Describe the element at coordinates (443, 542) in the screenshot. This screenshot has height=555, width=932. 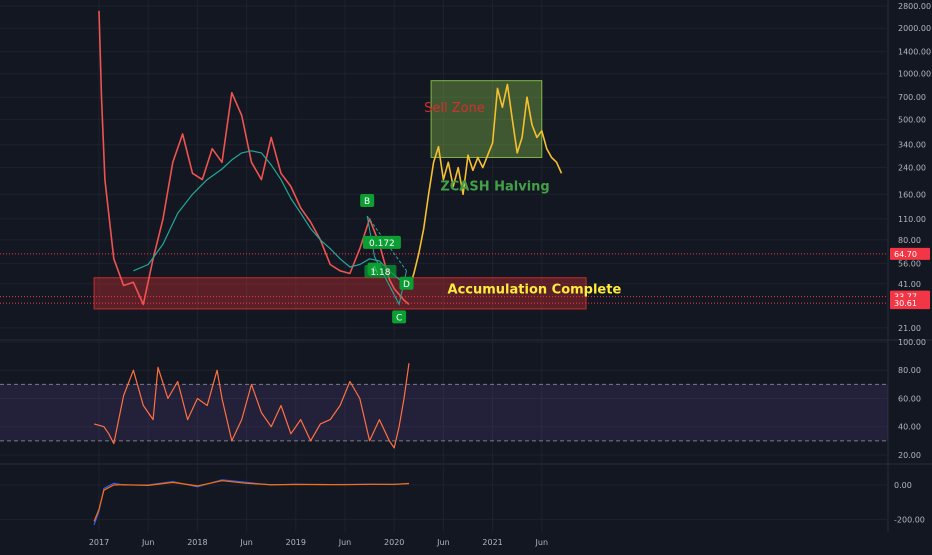
I see `time-tick-label-7: Jun` at that location.